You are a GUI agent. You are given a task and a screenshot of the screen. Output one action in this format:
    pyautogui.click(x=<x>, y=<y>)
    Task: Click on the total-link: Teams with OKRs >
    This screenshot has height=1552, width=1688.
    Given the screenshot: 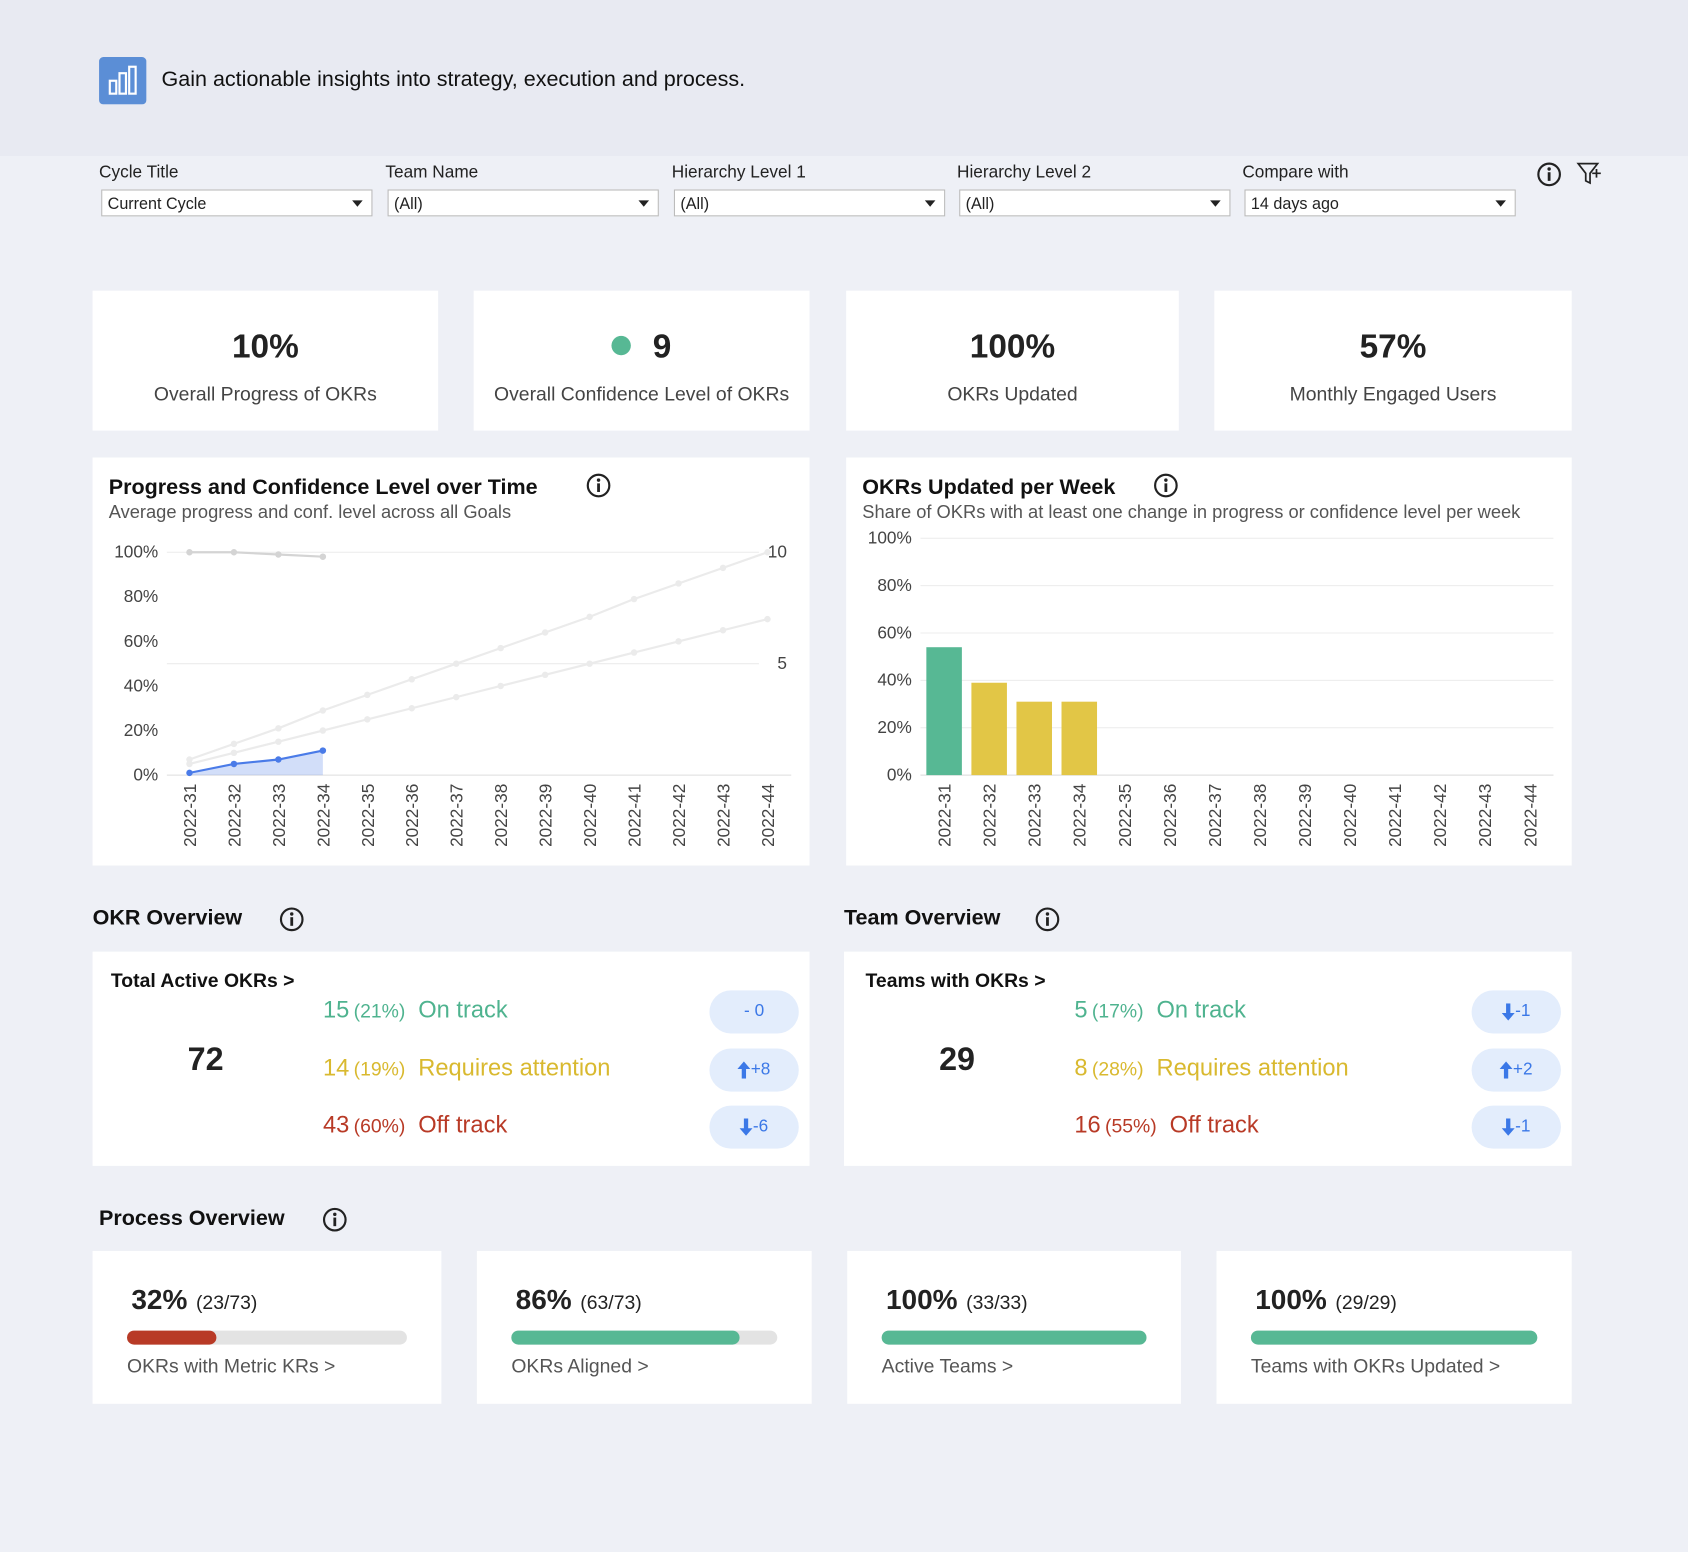 What is the action you would take?
    pyautogui.click(x=955, y=980)
    